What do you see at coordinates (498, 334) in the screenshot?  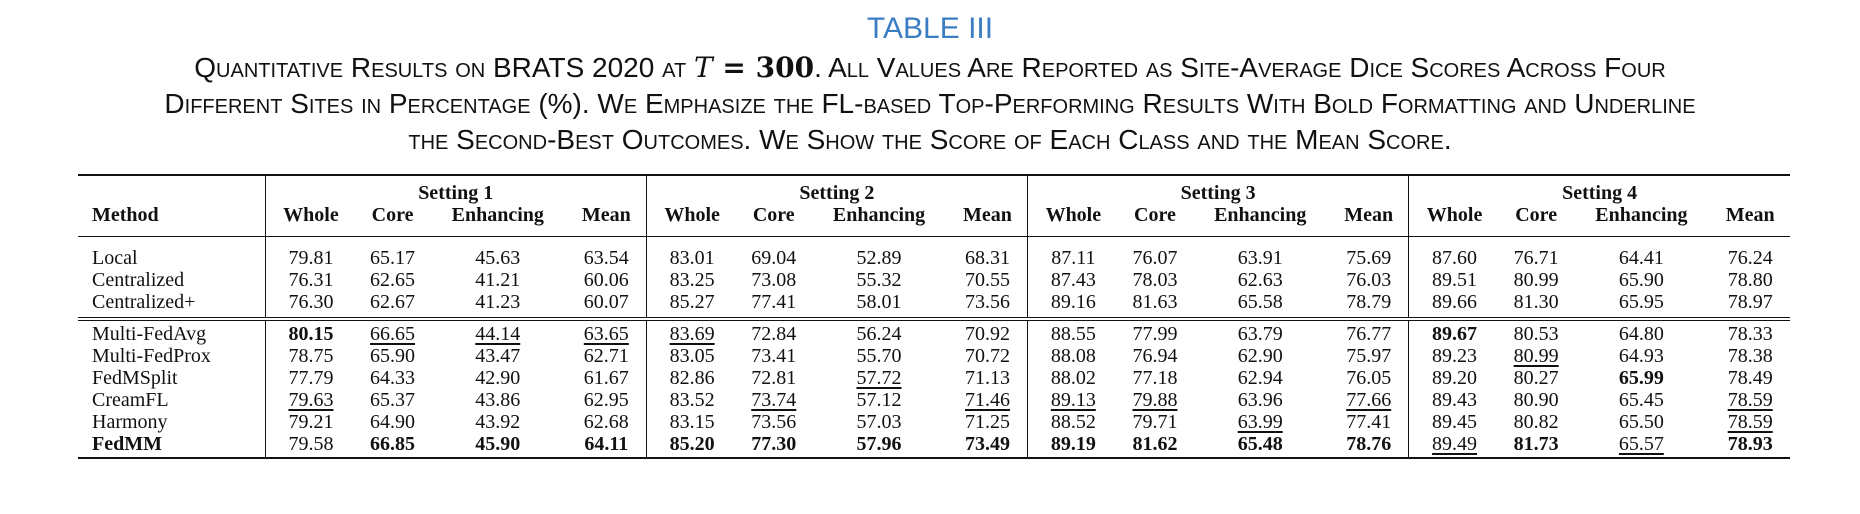 I see `score-value: 44.14` at bounding box center [498, 334].